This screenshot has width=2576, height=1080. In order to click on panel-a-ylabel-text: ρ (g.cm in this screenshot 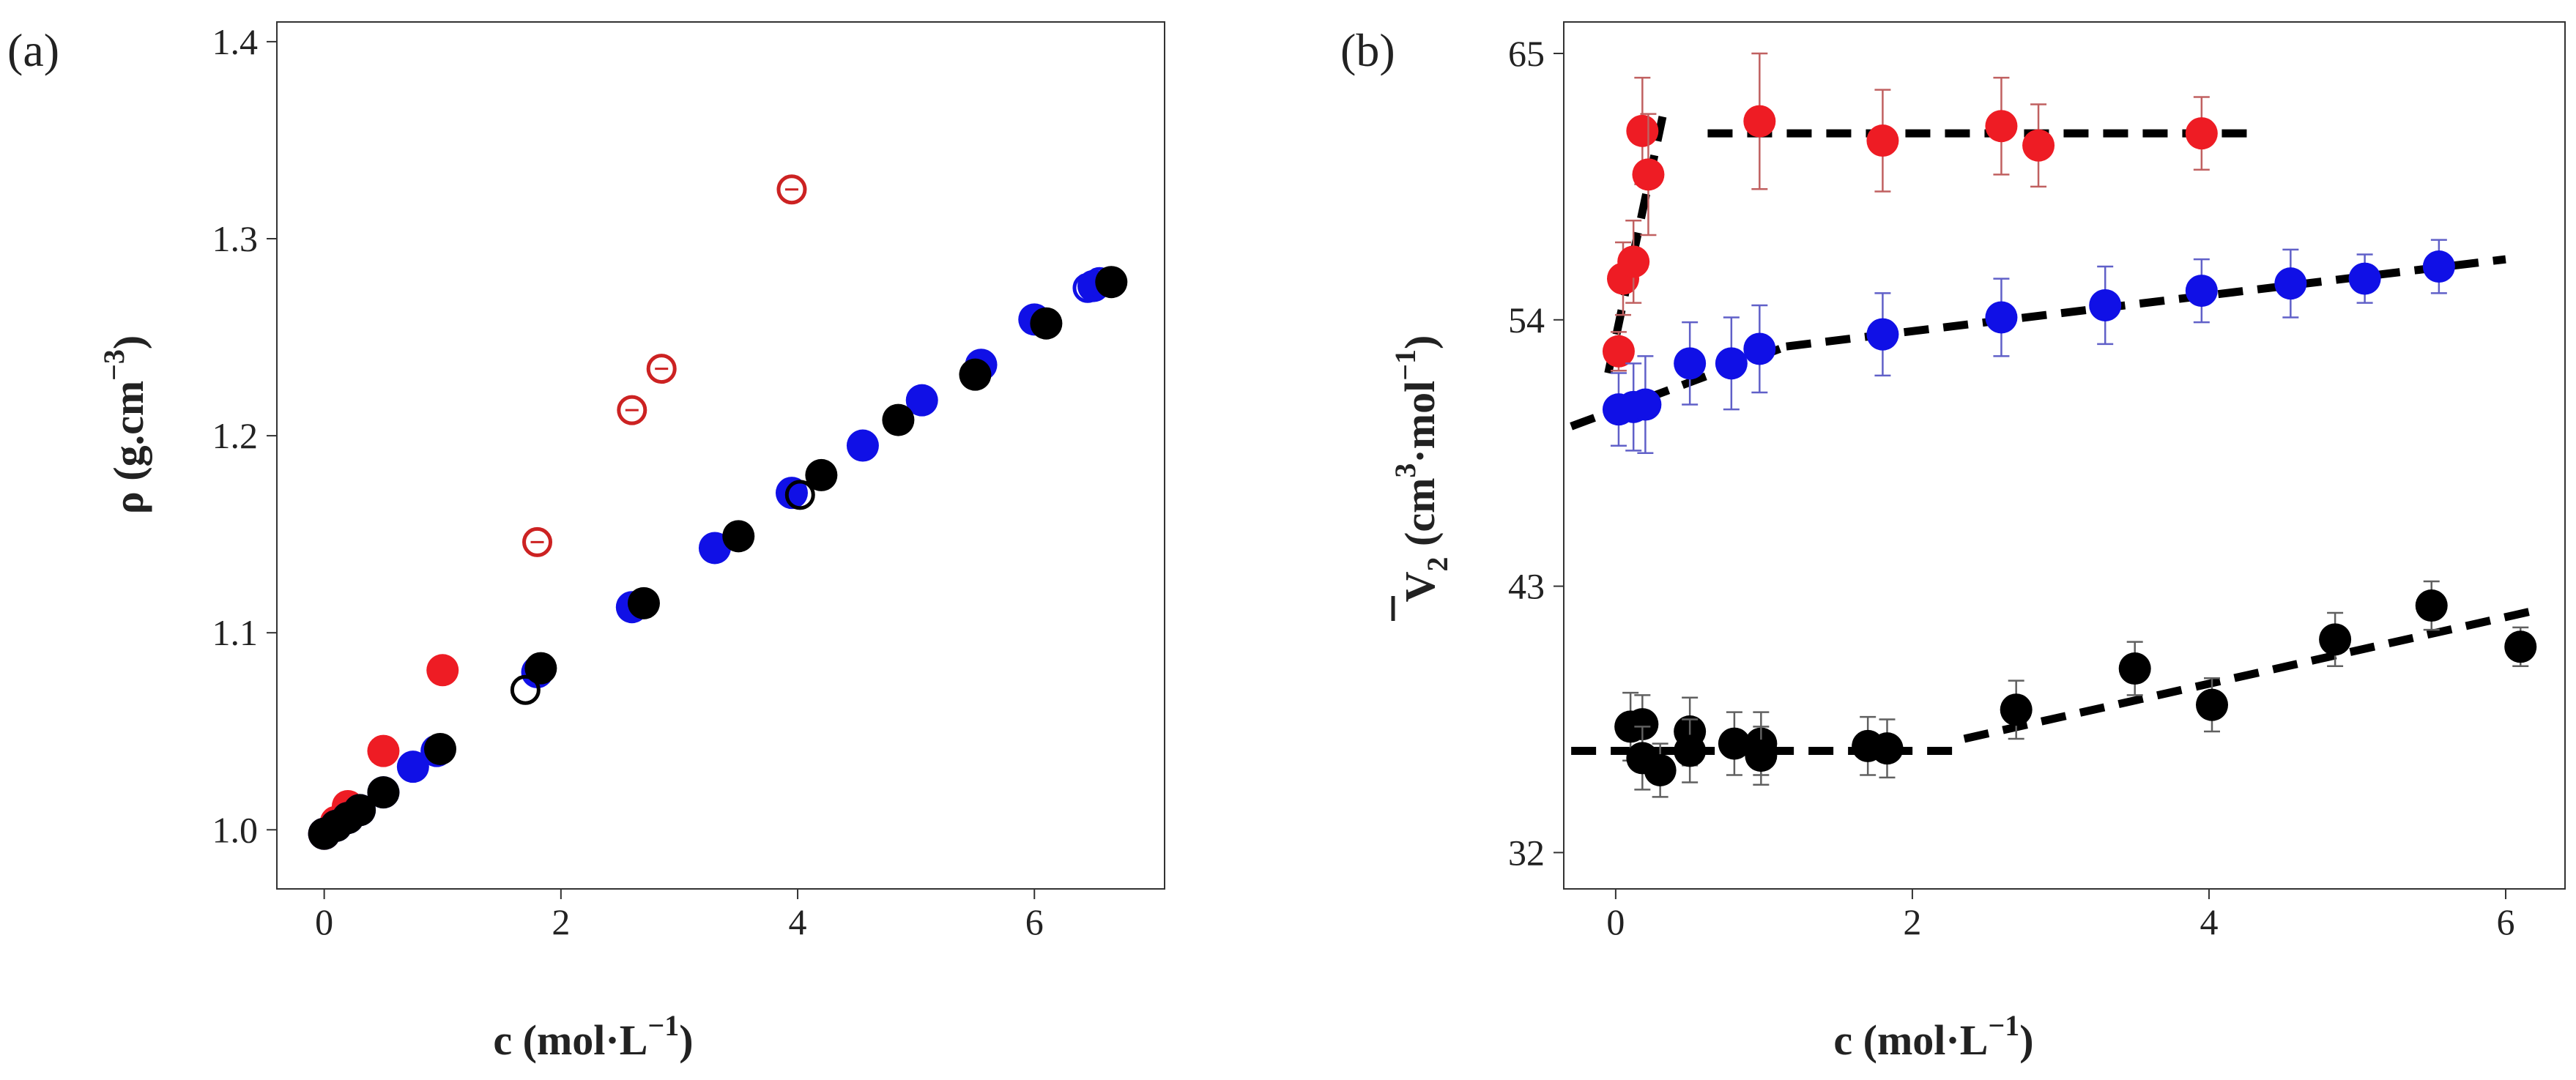, I will do `click(128, 447)`.